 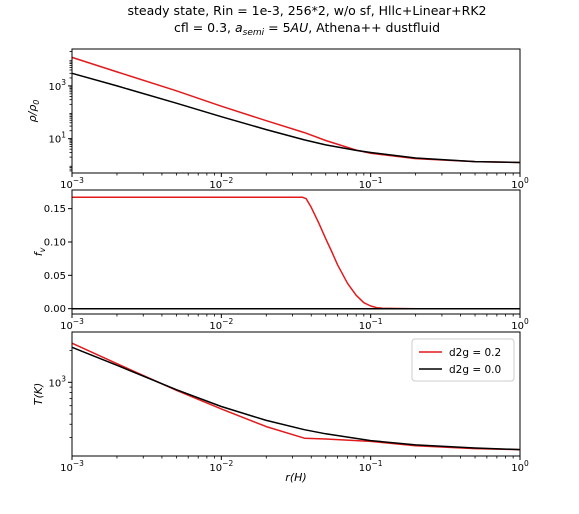 What do you see at coordinates (254, 33) in the screenshot?
I see `title2-part-c: semi` at bounding box center [254, 33].